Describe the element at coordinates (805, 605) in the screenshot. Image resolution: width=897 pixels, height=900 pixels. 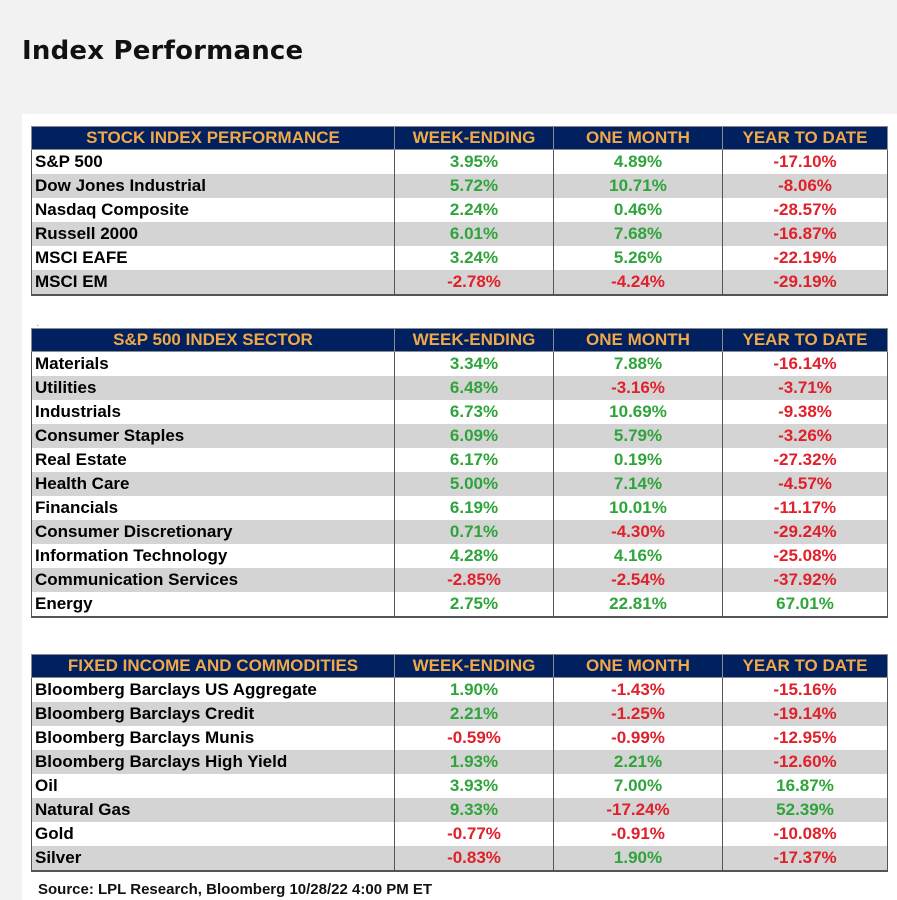
I see `year-to-date-value: 67.01%` at that location.